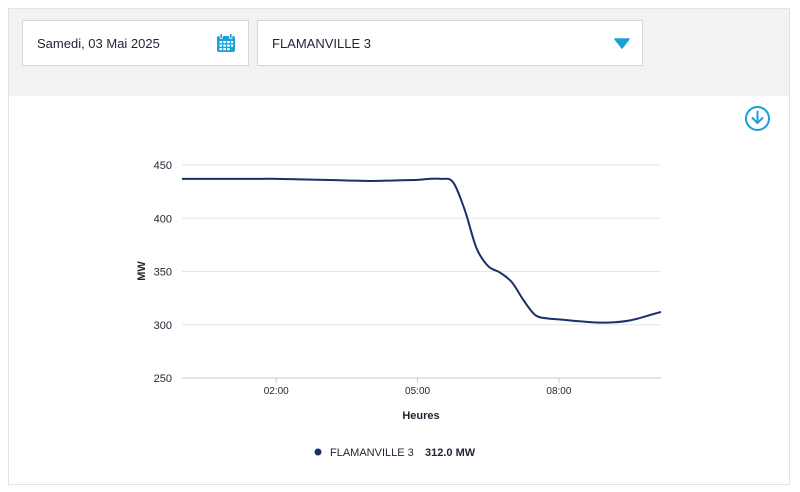 The height and width of the screenshot is (492, 800). I want to click on legend-marker, so click(318, 452).